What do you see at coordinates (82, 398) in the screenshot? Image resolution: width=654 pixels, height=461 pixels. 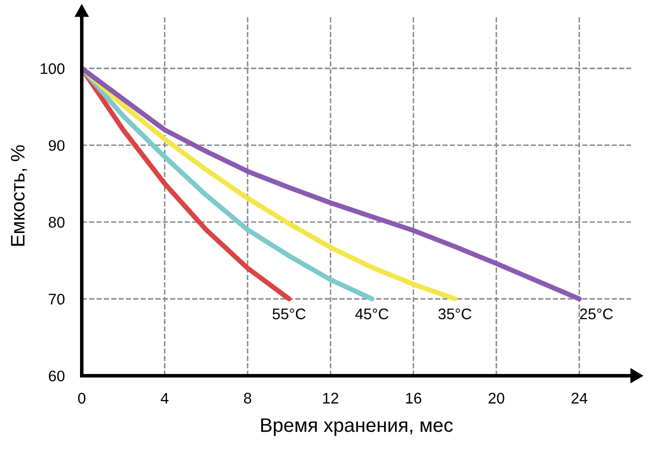 I see `x-tick-label: 0` at bounding box center [82, 398].